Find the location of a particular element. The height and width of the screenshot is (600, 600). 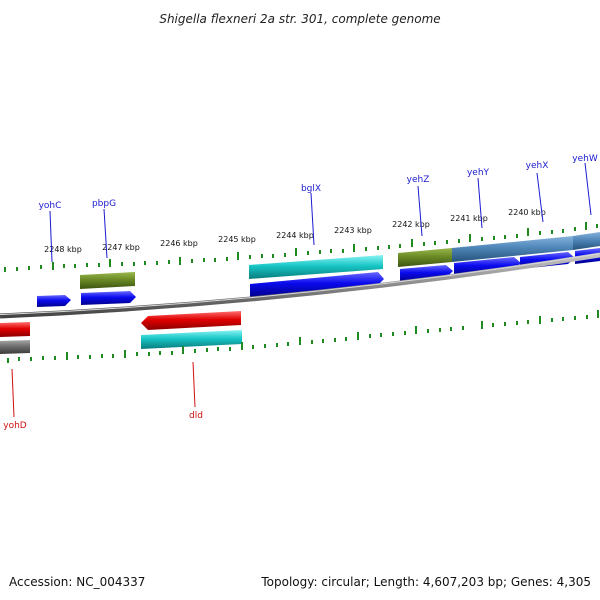

reverse-leader-lines is located at coordinates (103, 389).